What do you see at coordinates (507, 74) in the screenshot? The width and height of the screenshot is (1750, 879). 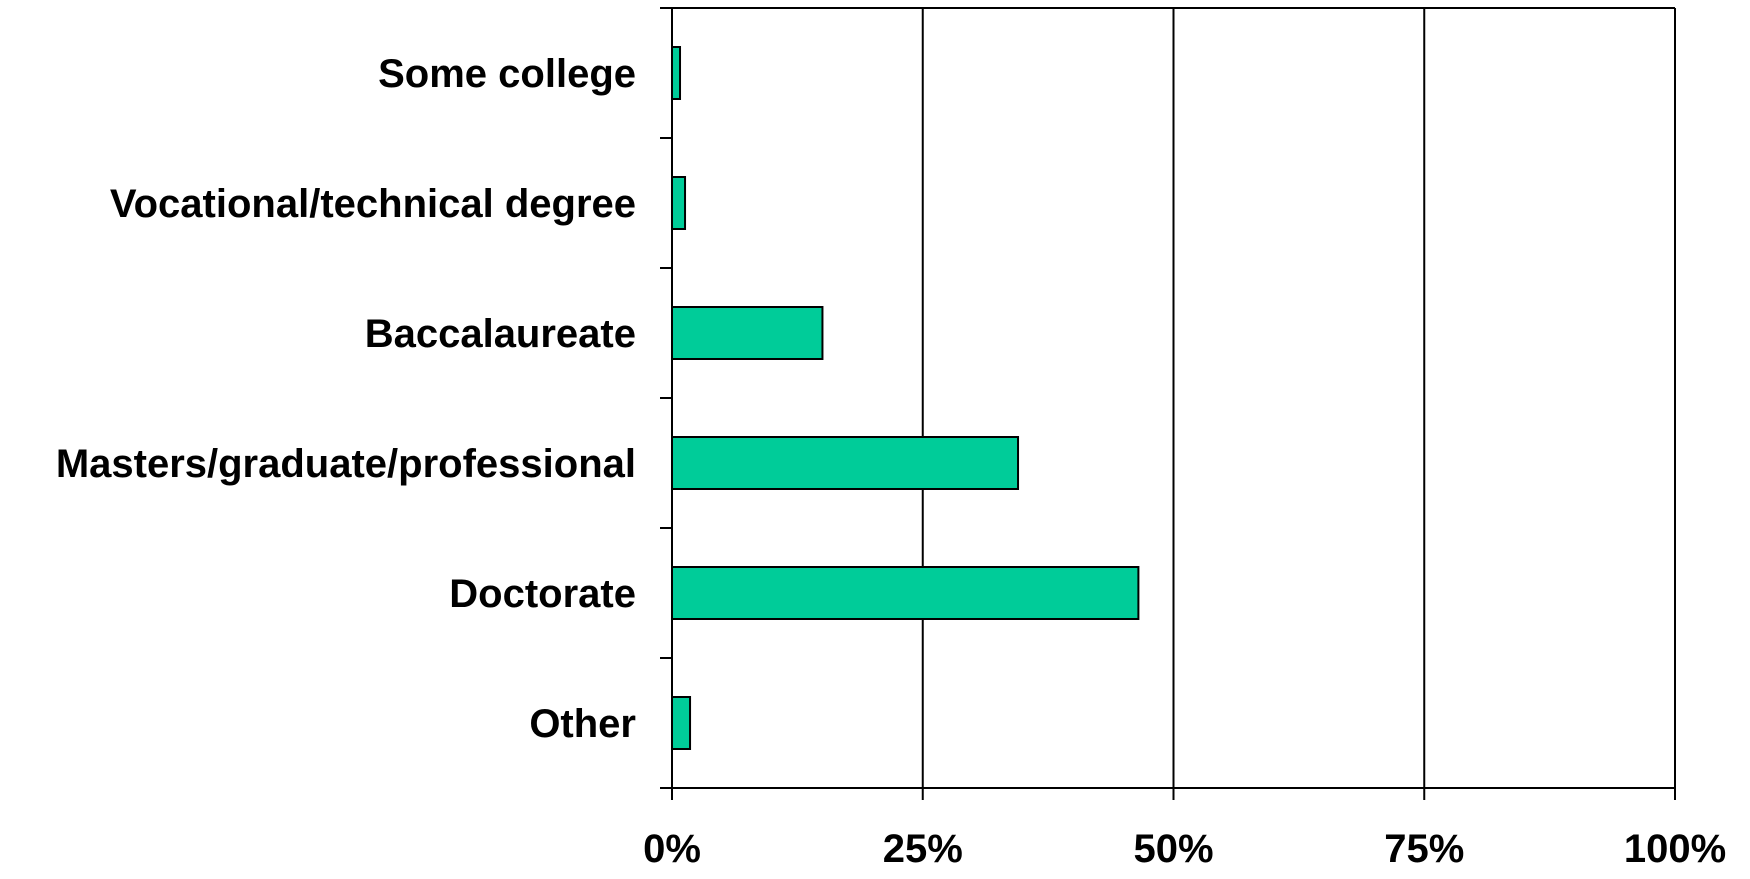 I see `category-label: Some college` at bounding box center [507, 74].